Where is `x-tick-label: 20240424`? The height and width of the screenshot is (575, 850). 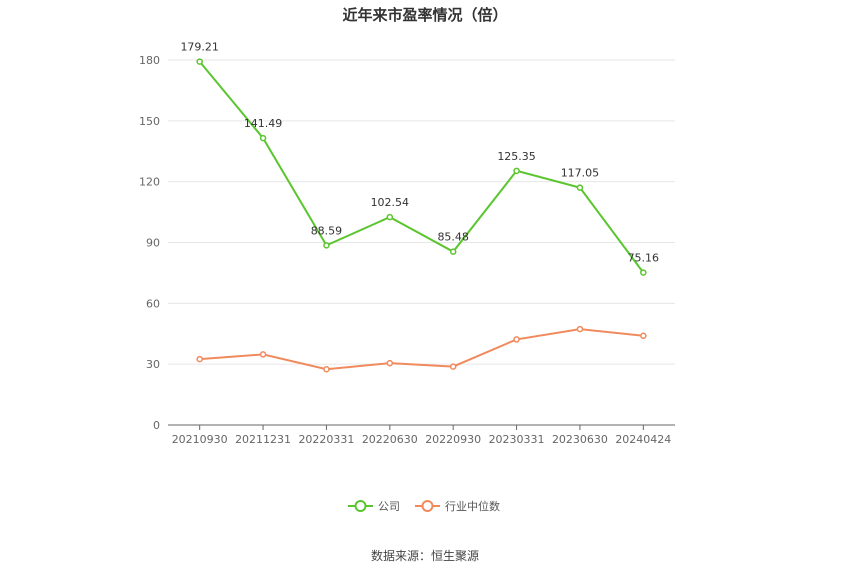
x-tick-label: 20240424 is located at coordinates (643, 439).